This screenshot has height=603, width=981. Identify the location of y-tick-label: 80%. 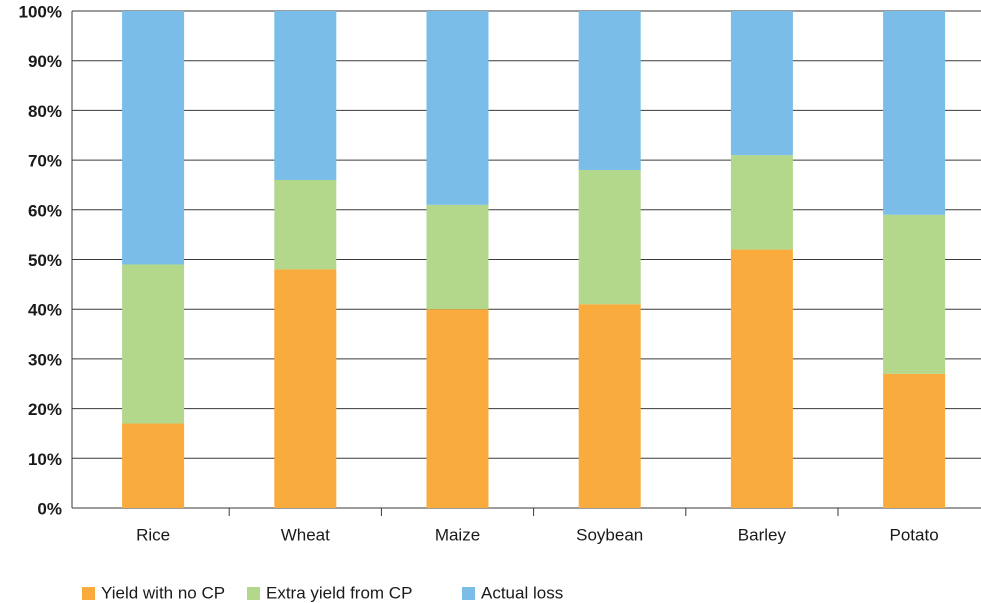
(45, 111).